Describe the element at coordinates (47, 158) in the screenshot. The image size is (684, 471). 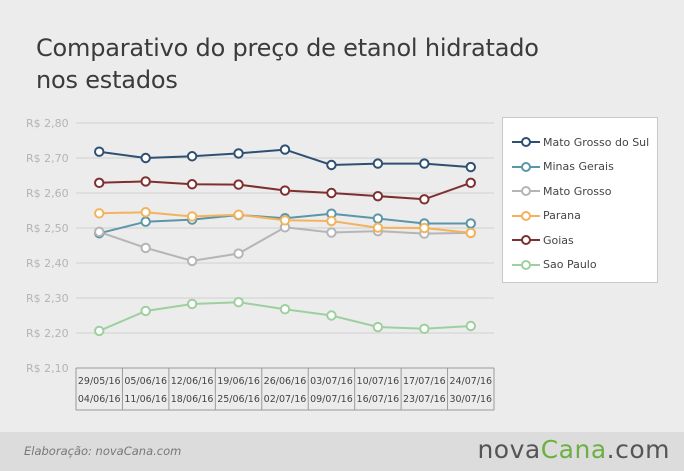
I see `y-tick-label: R$ 2,70` at that location.